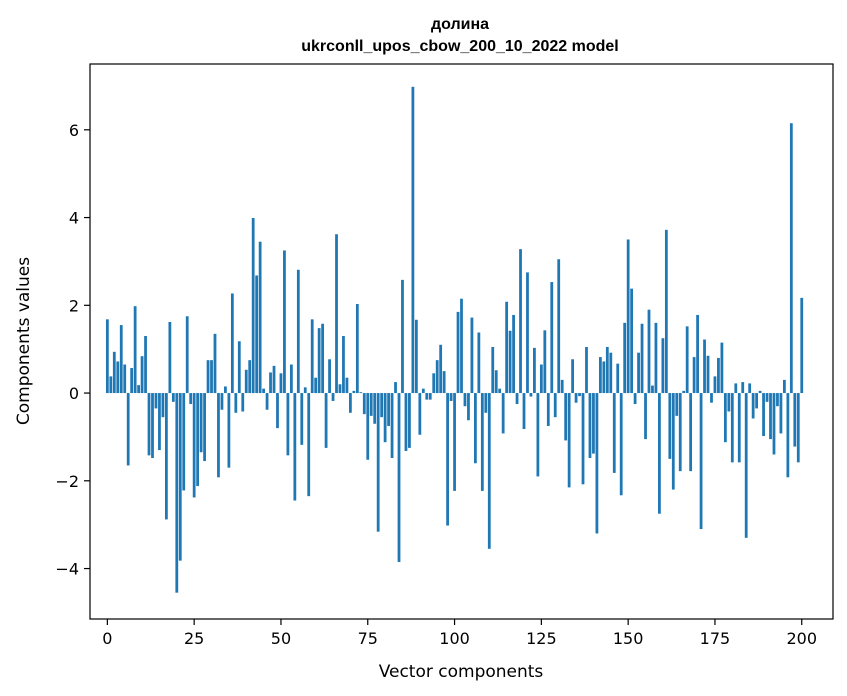 The image size is (847, 696). I want to click on x-tick-label: 100, so click(454, 638).